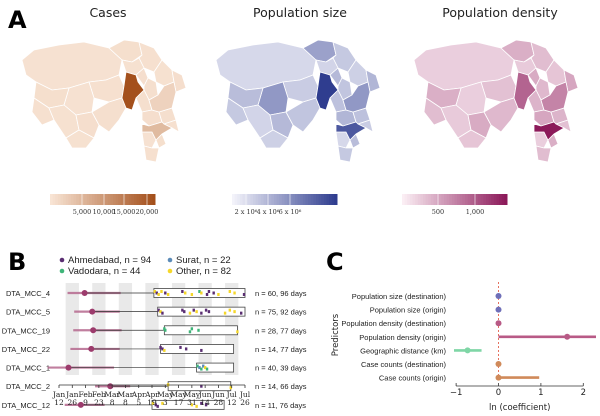 The width and height of the screenshot is (600, 416). What do you see at coordinates (104, 212) in the screenshot?
I see `colorbar-tick-label: 10,000` at bounding box center [104, 212].